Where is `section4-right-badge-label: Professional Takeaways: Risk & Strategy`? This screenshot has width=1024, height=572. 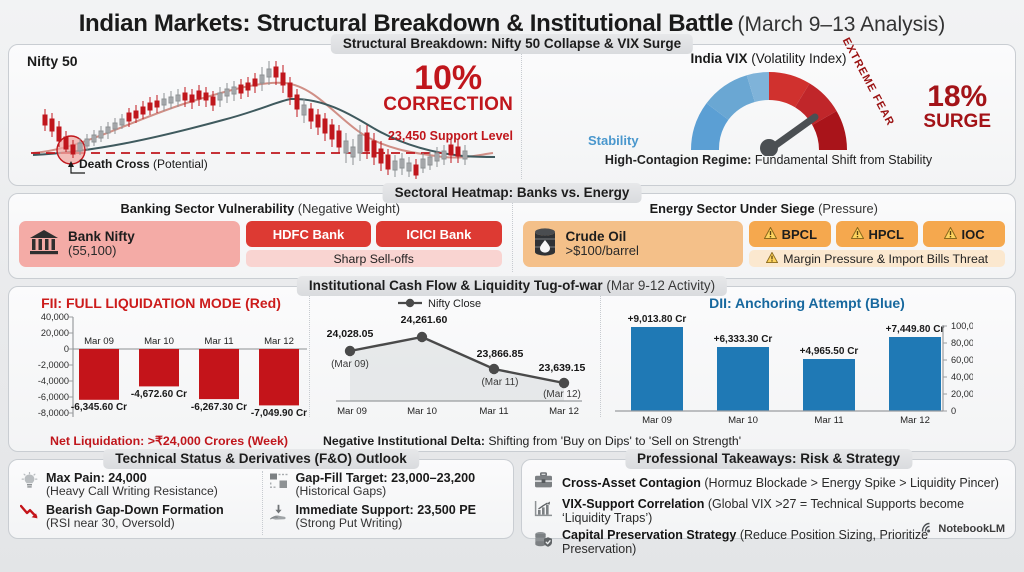 section4-right-badge-label: Professional Takeaways: Risk & Strategy is located at coordinates (768, 458).